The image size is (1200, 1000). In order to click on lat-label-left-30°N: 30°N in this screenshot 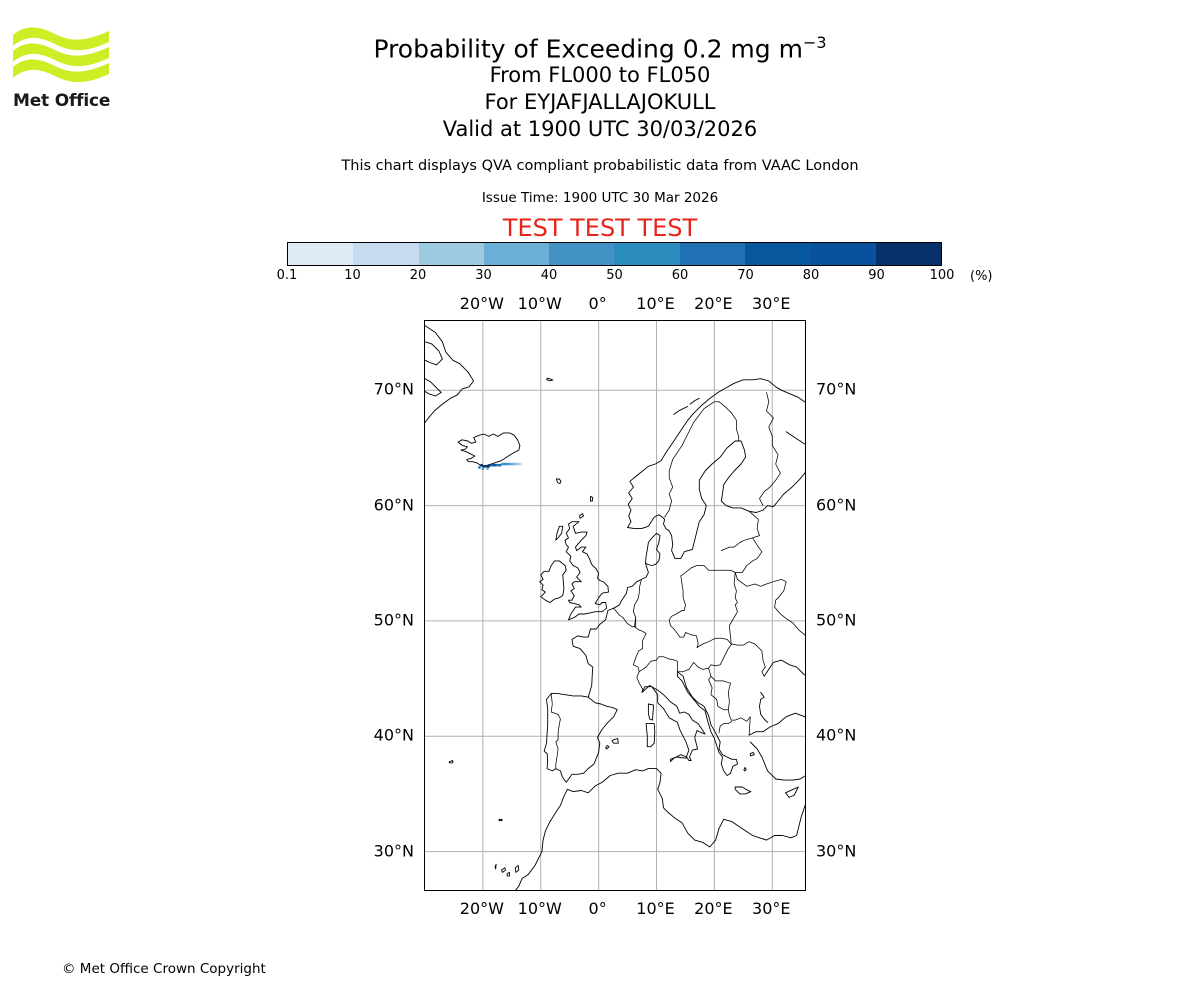, I will do `click(393, 851)`.